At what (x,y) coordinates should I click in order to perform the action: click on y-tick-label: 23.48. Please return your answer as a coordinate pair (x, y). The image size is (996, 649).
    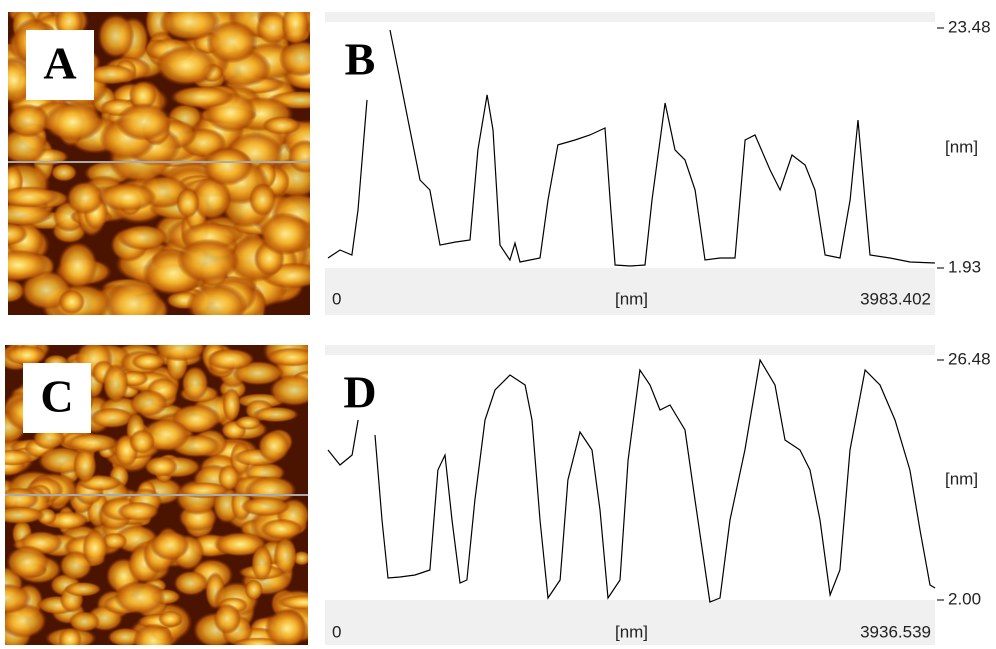
    Looking at the image, I should click on (969, 26).